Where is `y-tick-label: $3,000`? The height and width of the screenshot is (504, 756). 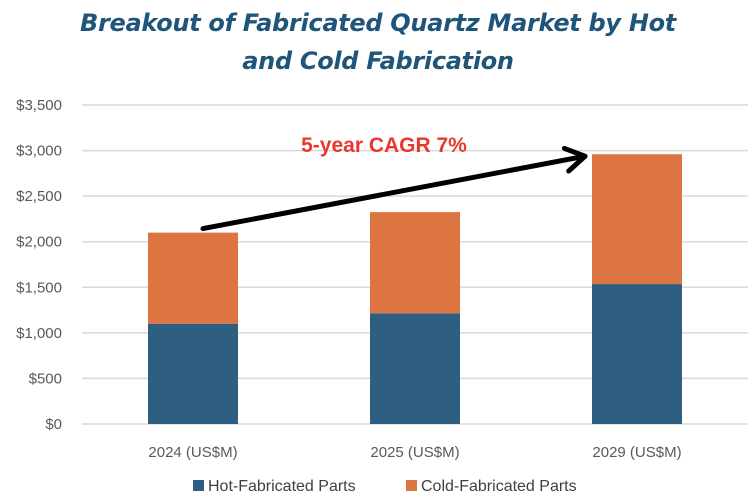 y-tick-label: $3,000 is located at coordinates (39, 151).